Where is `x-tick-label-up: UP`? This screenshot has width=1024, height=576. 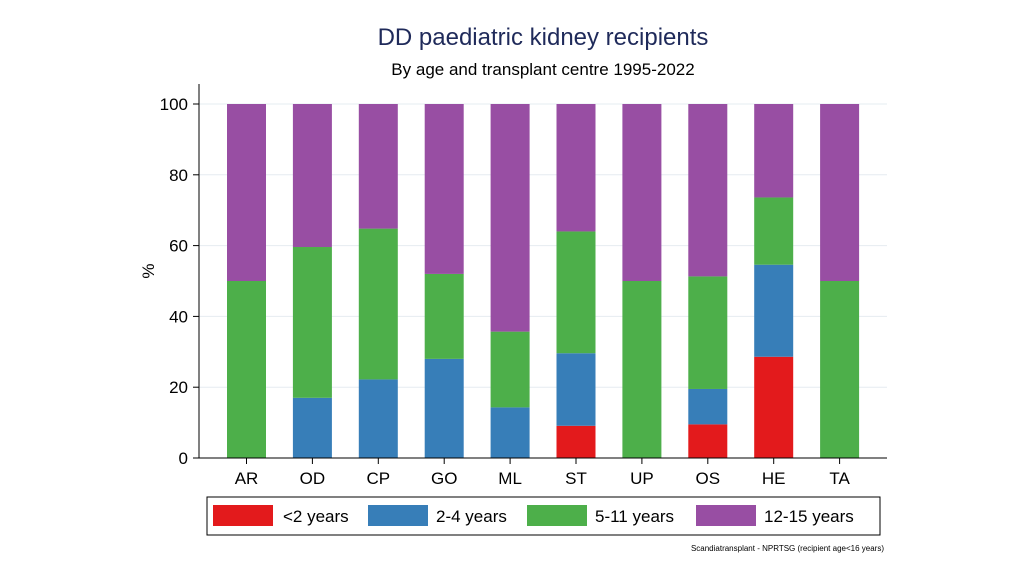 x-tick-label-up: UP is located at coordinates (642, 478).